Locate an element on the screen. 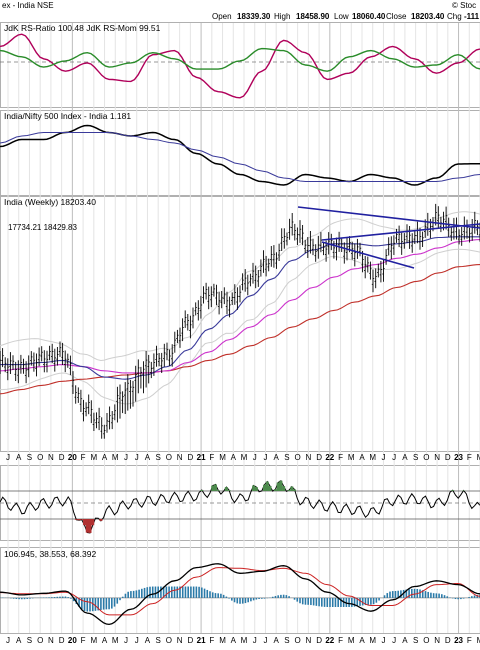  macd-signal-line is located at coordinates (240, 591).